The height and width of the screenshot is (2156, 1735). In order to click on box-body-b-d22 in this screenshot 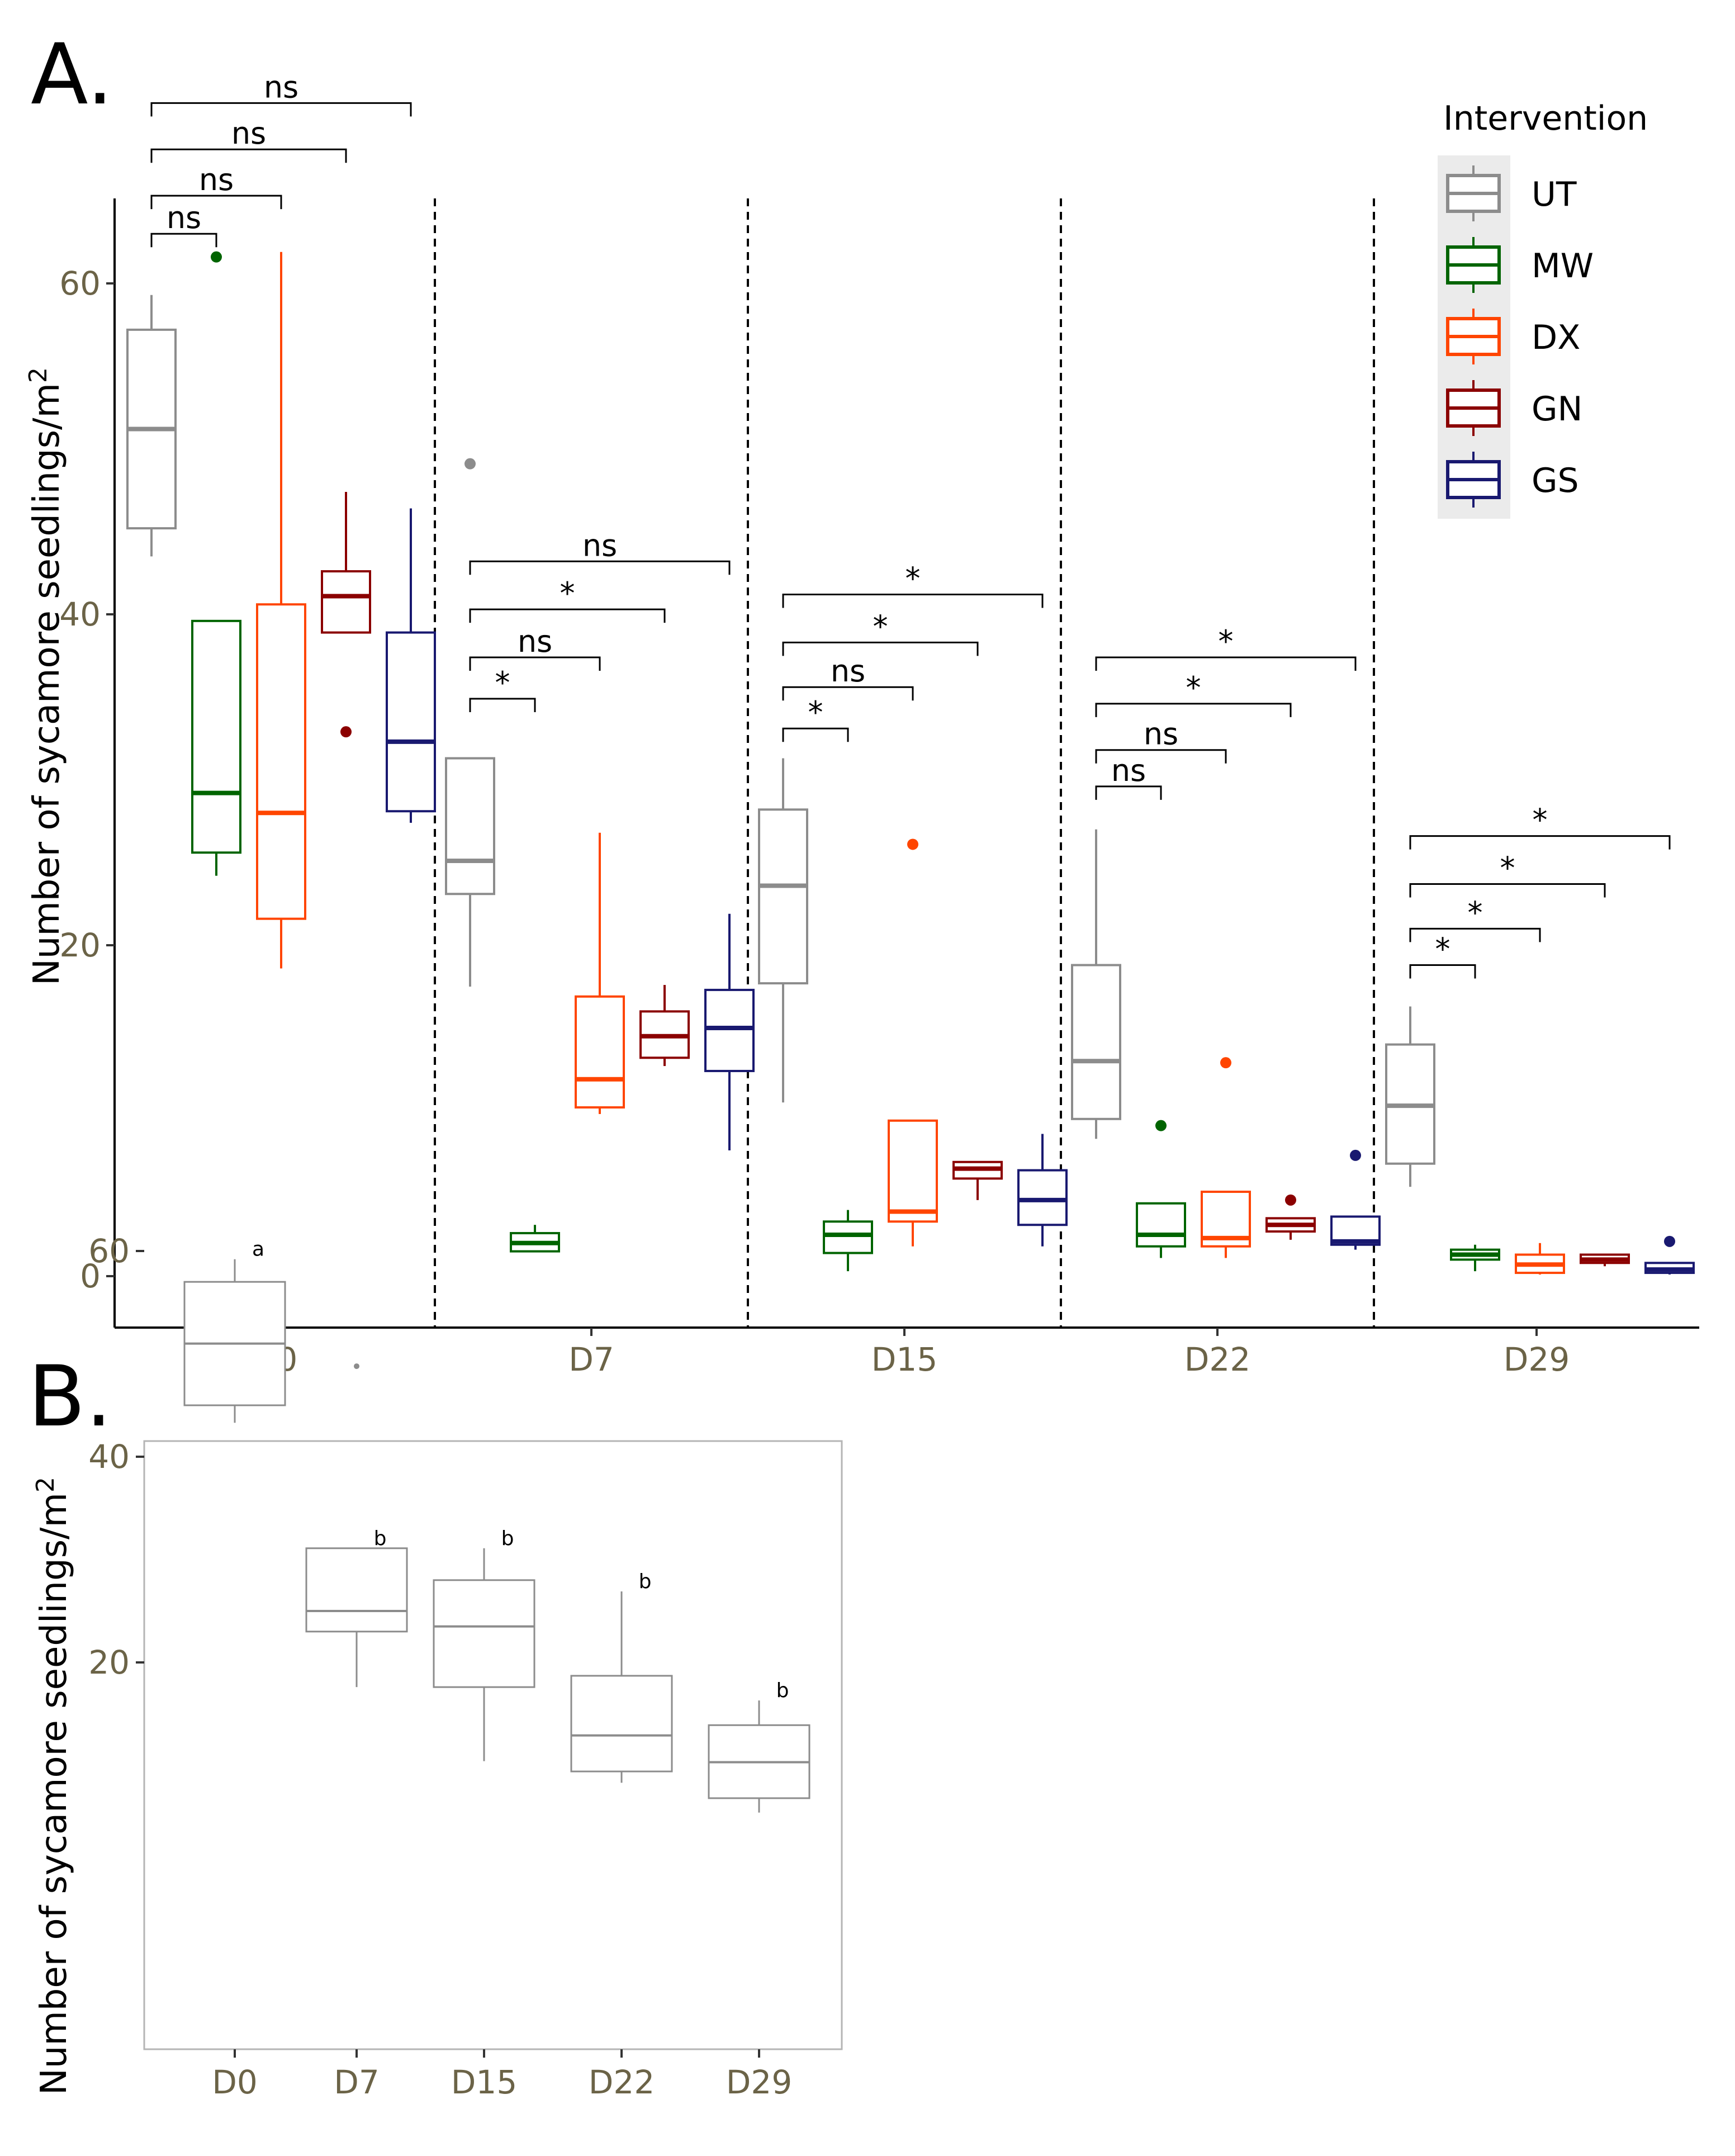, I will do `click(621, 1724)`.